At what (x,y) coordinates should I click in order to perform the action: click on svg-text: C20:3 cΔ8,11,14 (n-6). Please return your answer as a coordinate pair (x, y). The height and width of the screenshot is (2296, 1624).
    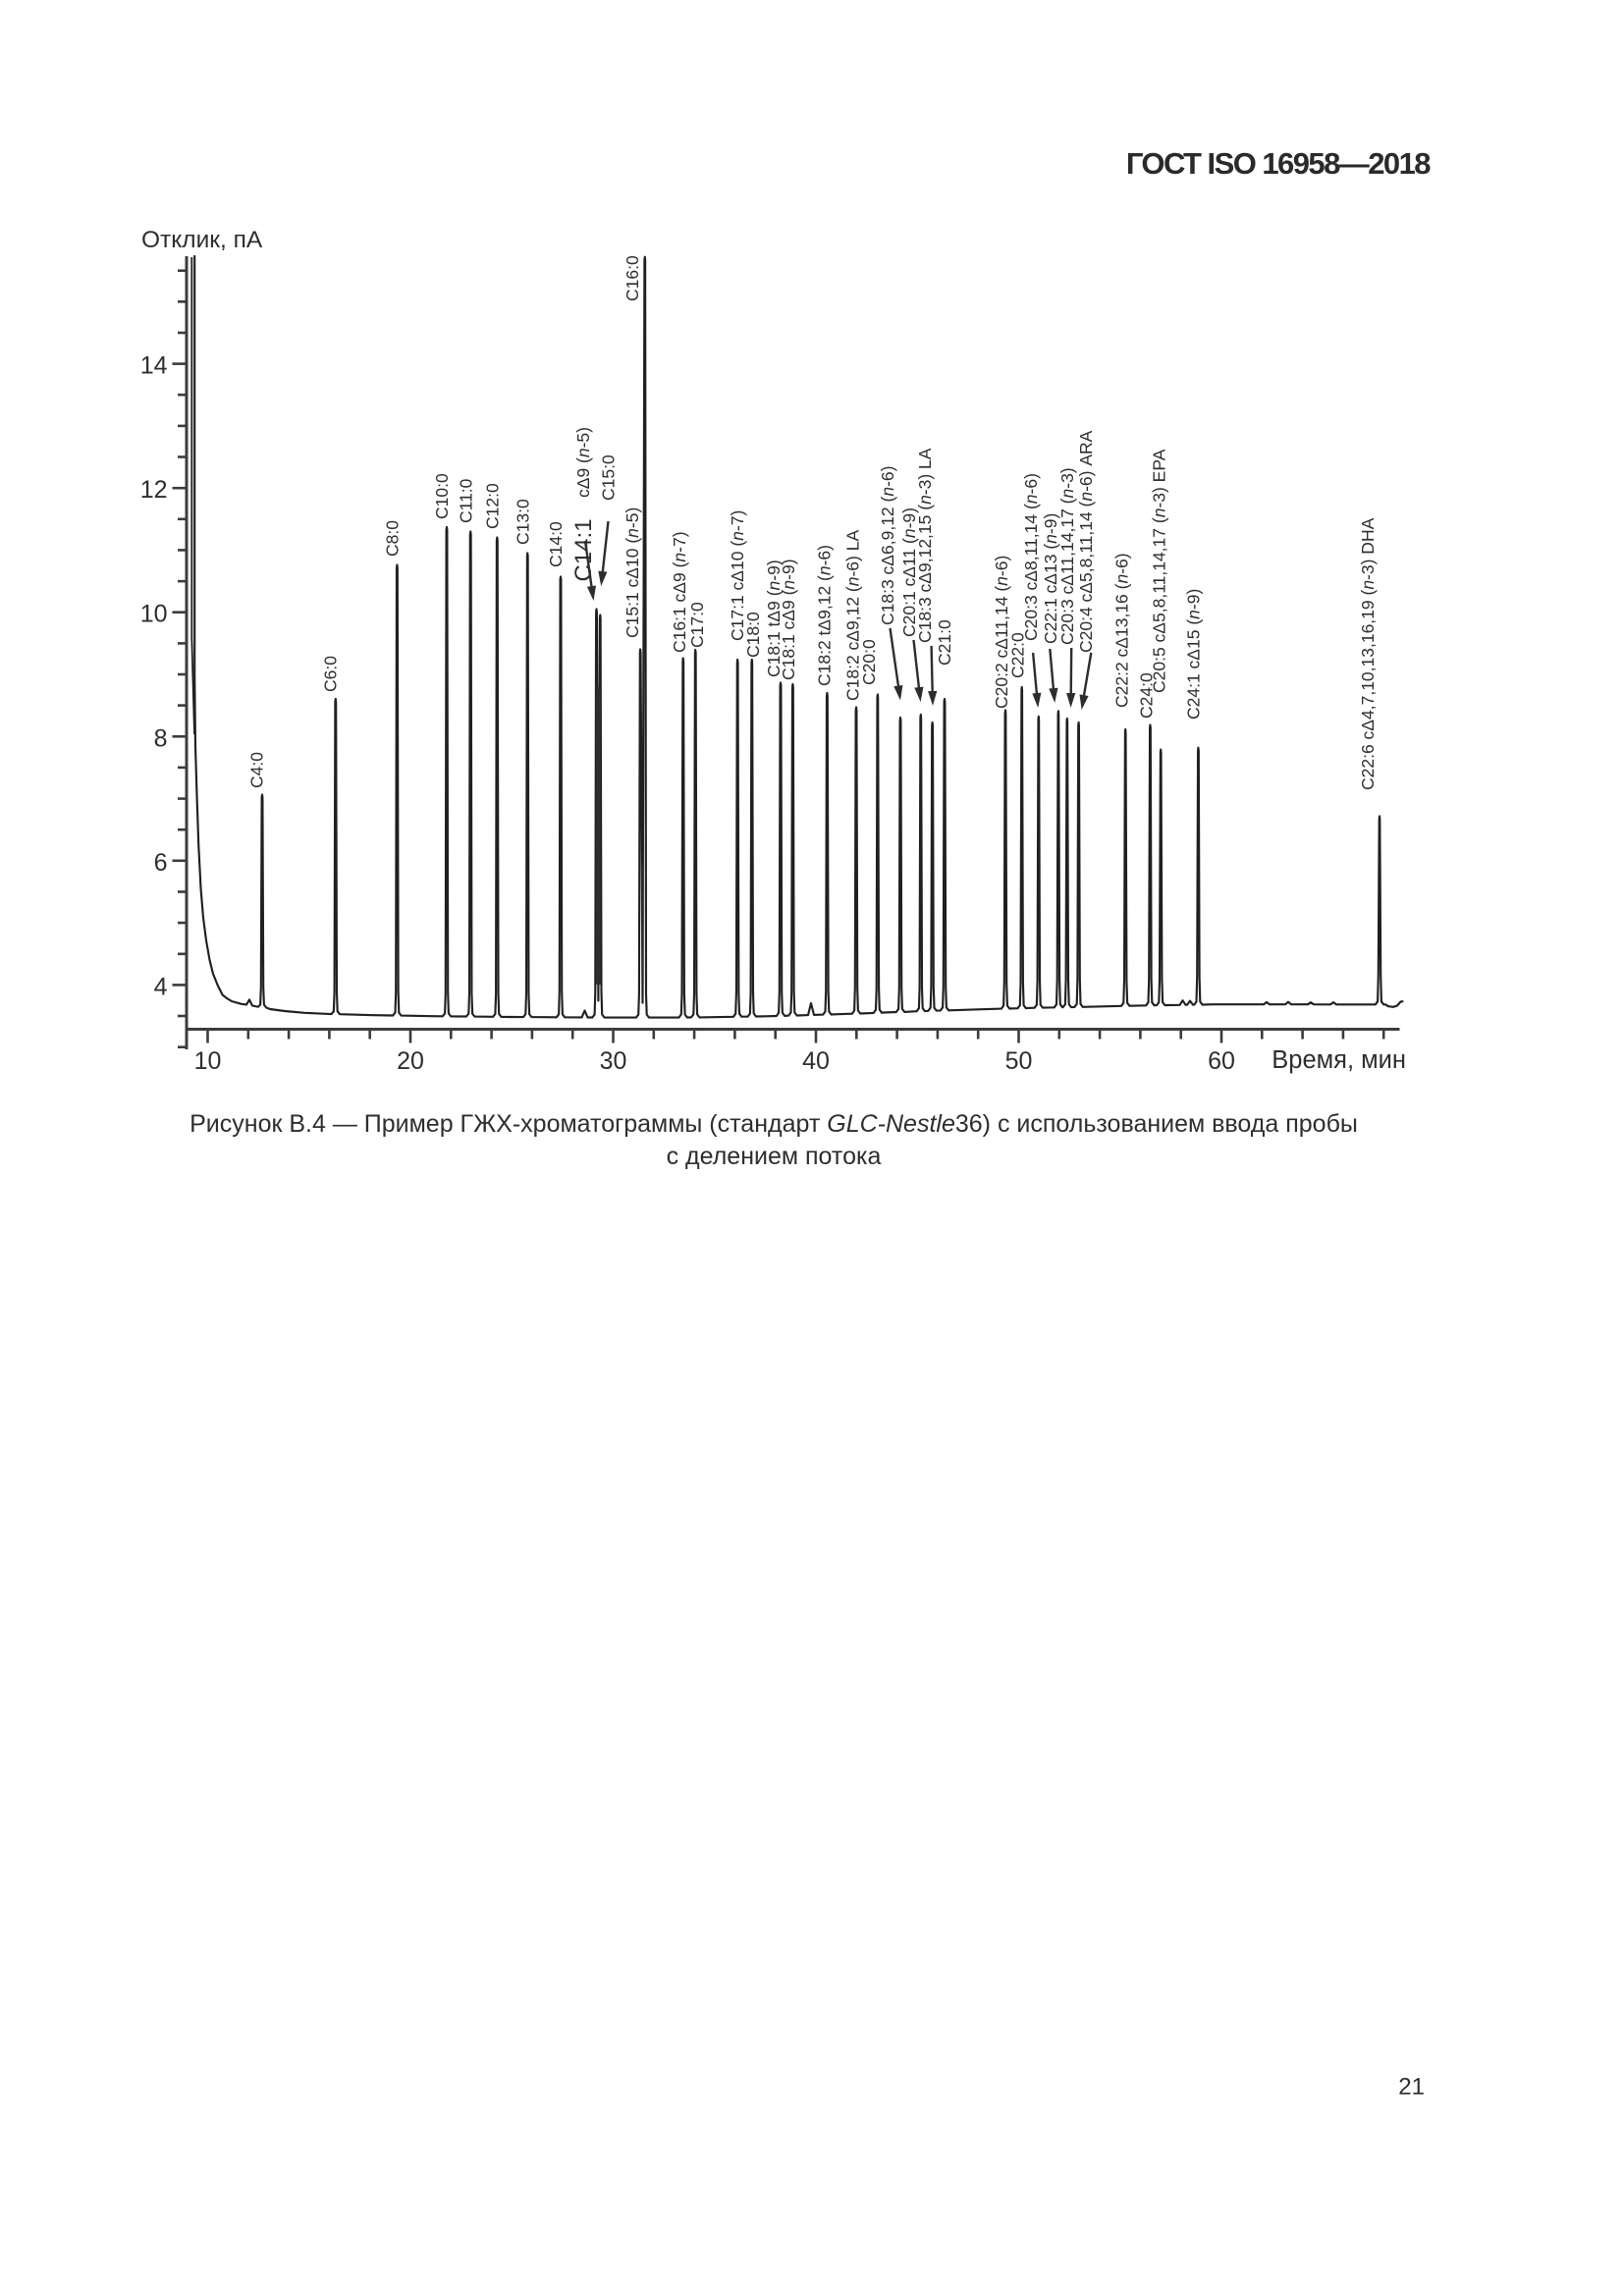
    Looking at the image, I should click on (1031, 557).